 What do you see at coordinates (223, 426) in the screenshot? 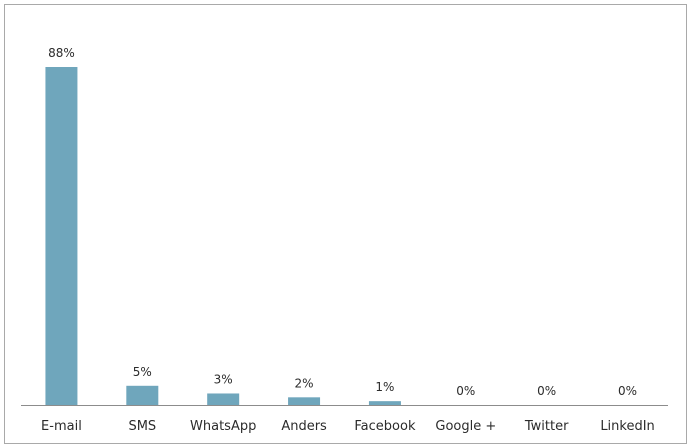
I see `category-label-2: WhatsApp` at bounding box center [223, 426].